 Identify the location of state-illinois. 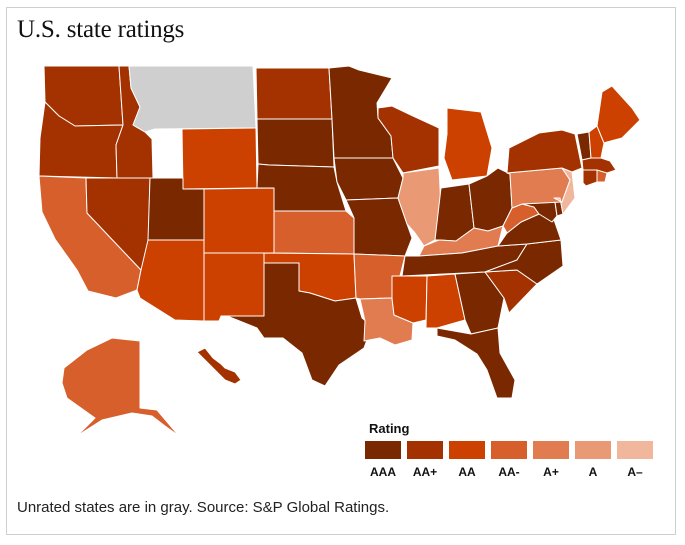
(419, 207).